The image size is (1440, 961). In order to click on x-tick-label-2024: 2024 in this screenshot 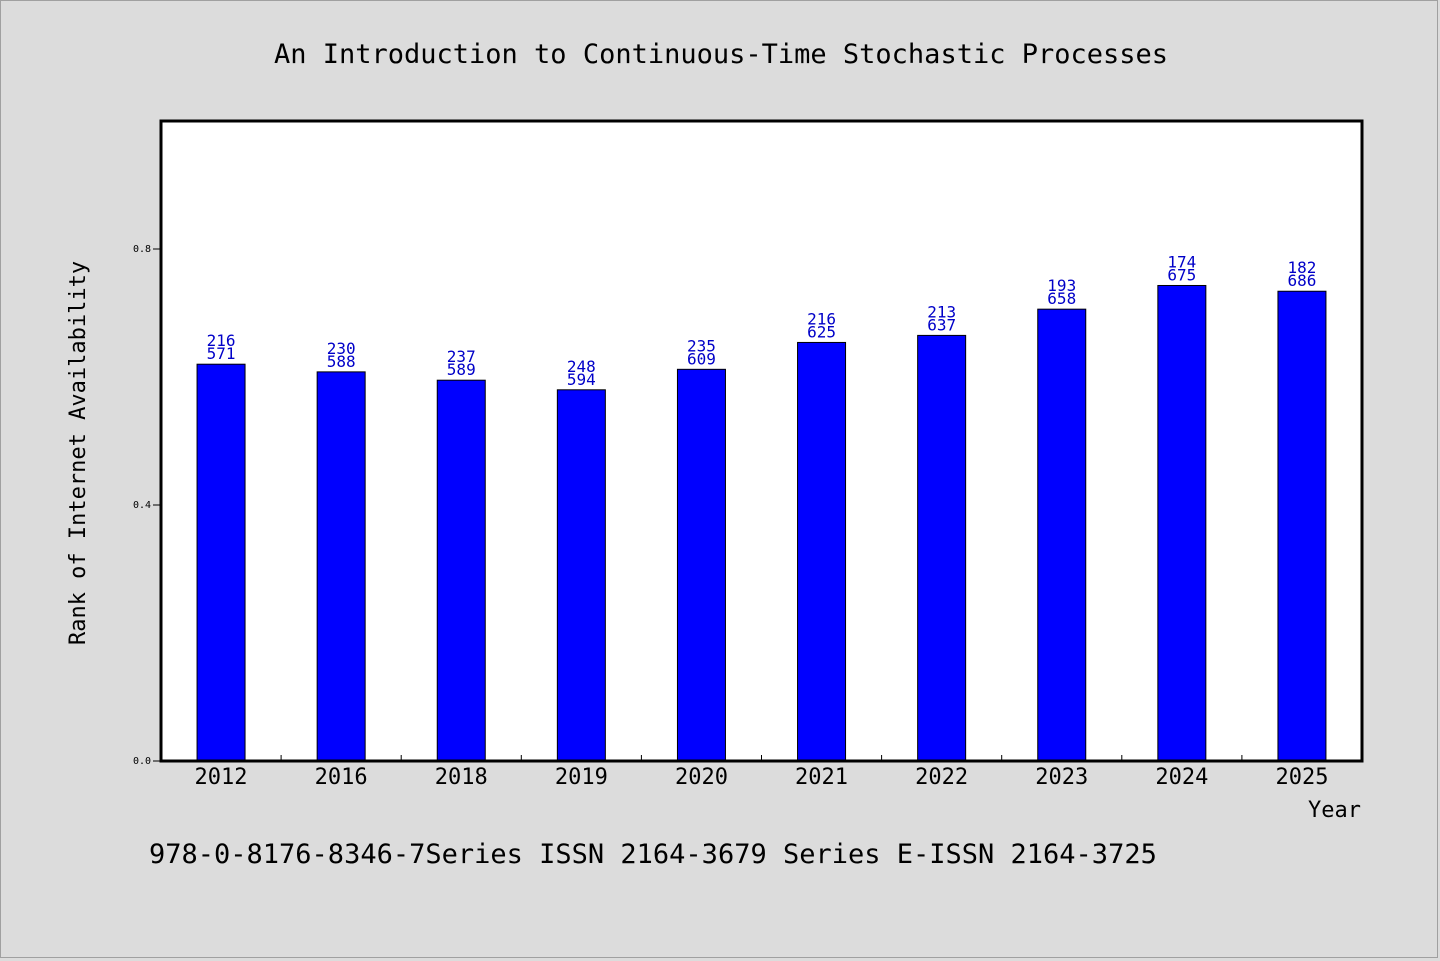, I will do `click(1181, 777)`.